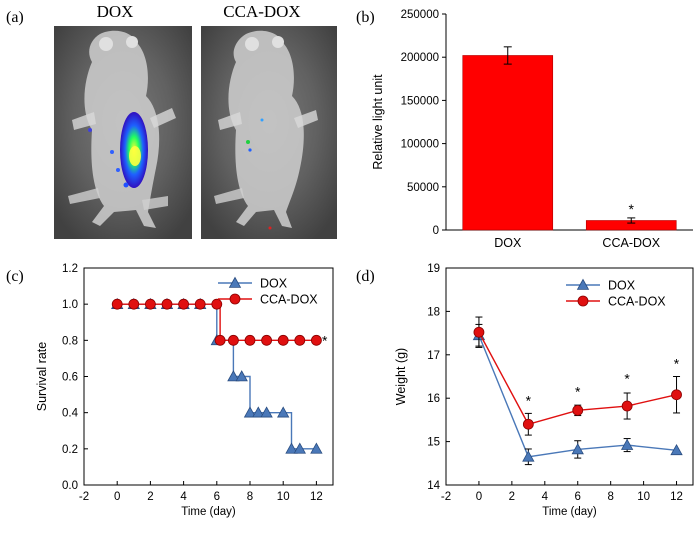 The image size is (700, 533). I want to click on y-tick-label: 0.4, so click(70, 414).